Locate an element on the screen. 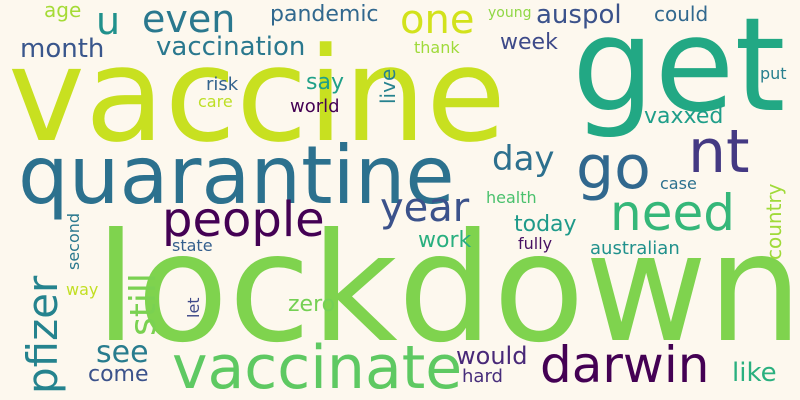 Image resolution: width=800 pixels, height=400 pixels. word-health: health is located at coordinates (511, 197).